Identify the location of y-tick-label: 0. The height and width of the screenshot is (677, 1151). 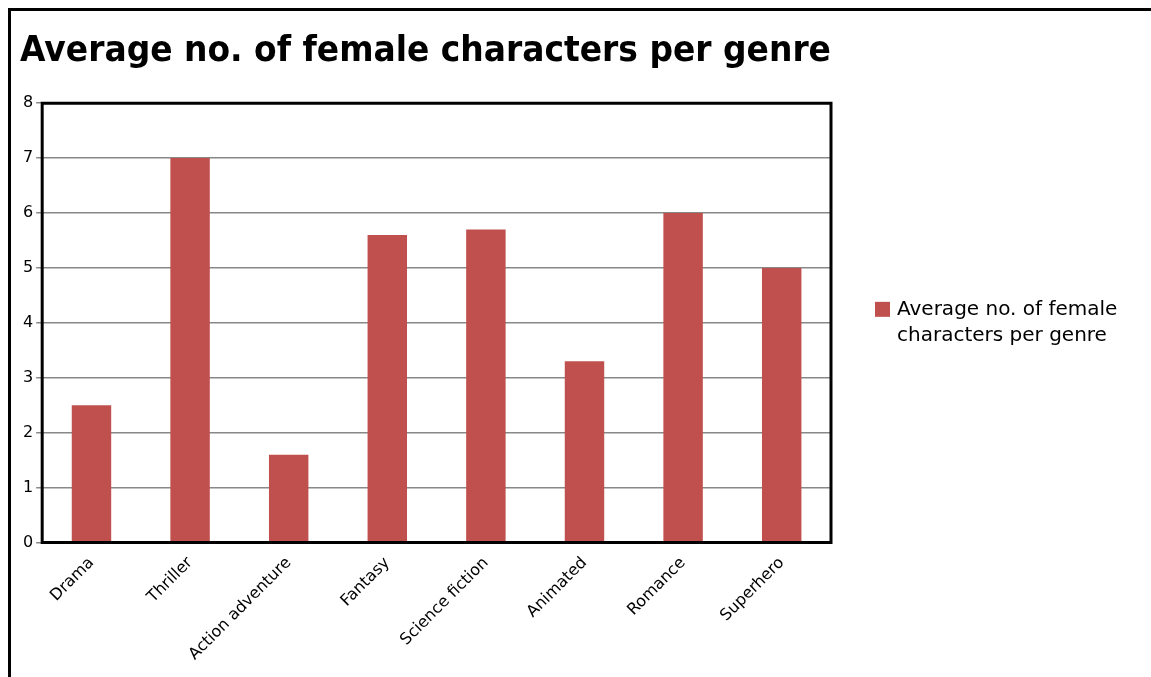
(28, 541).